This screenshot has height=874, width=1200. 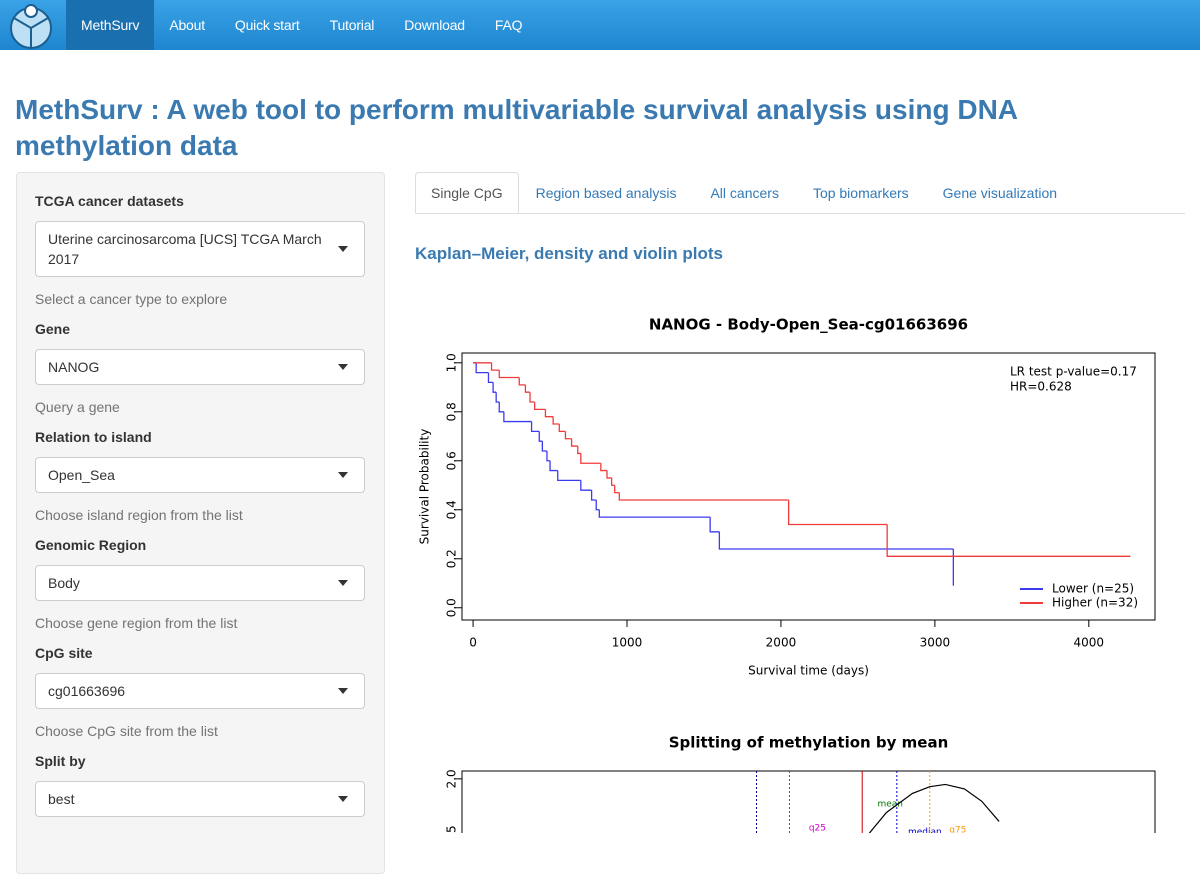 I want to click on plot-box, so click(x=808, y=801).